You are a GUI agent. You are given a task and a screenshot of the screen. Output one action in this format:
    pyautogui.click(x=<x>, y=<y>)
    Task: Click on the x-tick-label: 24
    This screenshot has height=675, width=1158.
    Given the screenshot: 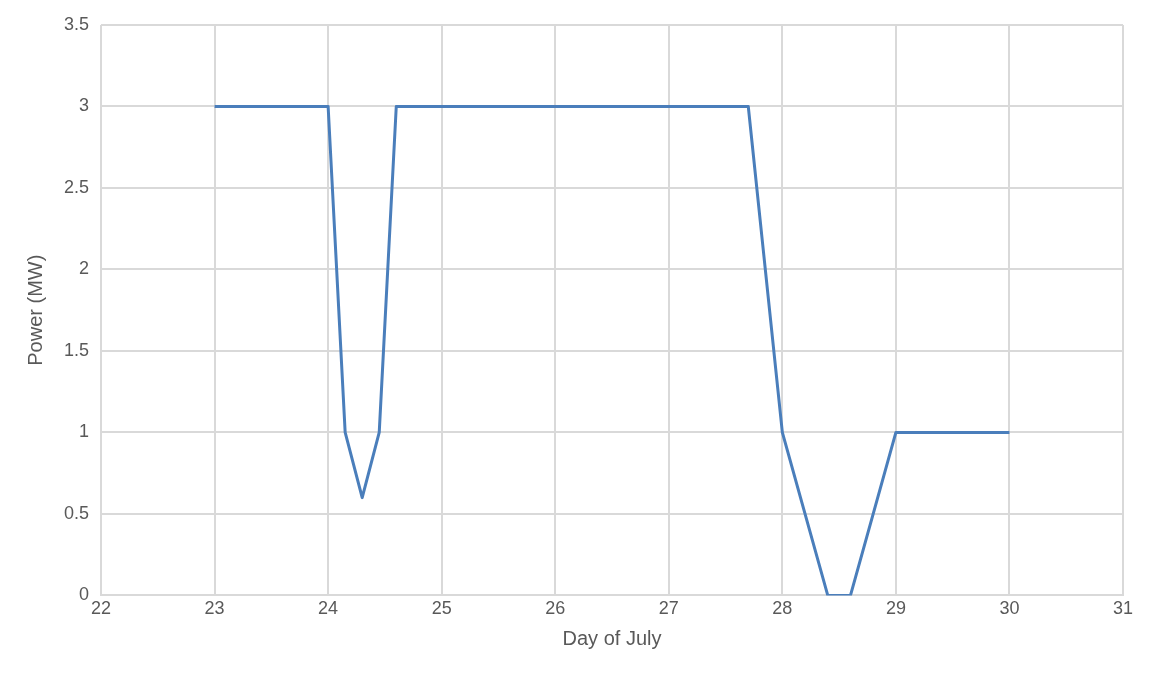 What is the action you would take?
    pyautogui.click(x=328, y=608)
    